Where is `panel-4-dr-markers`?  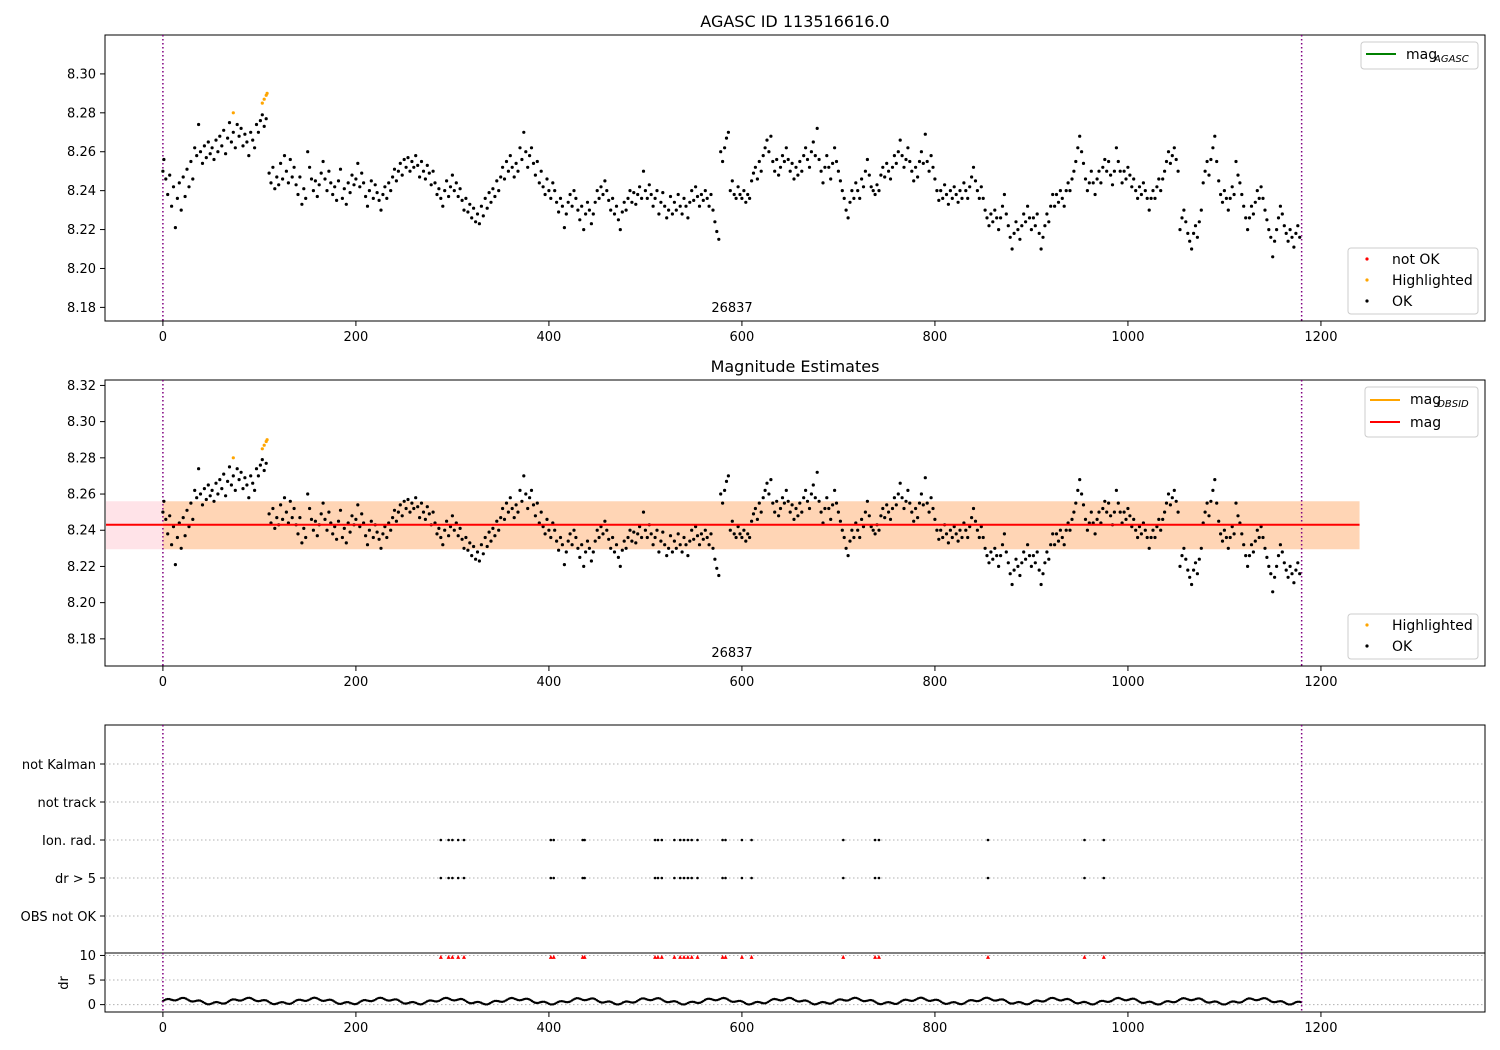
panel-4-dr-markers is located at coordinates (772, 956).